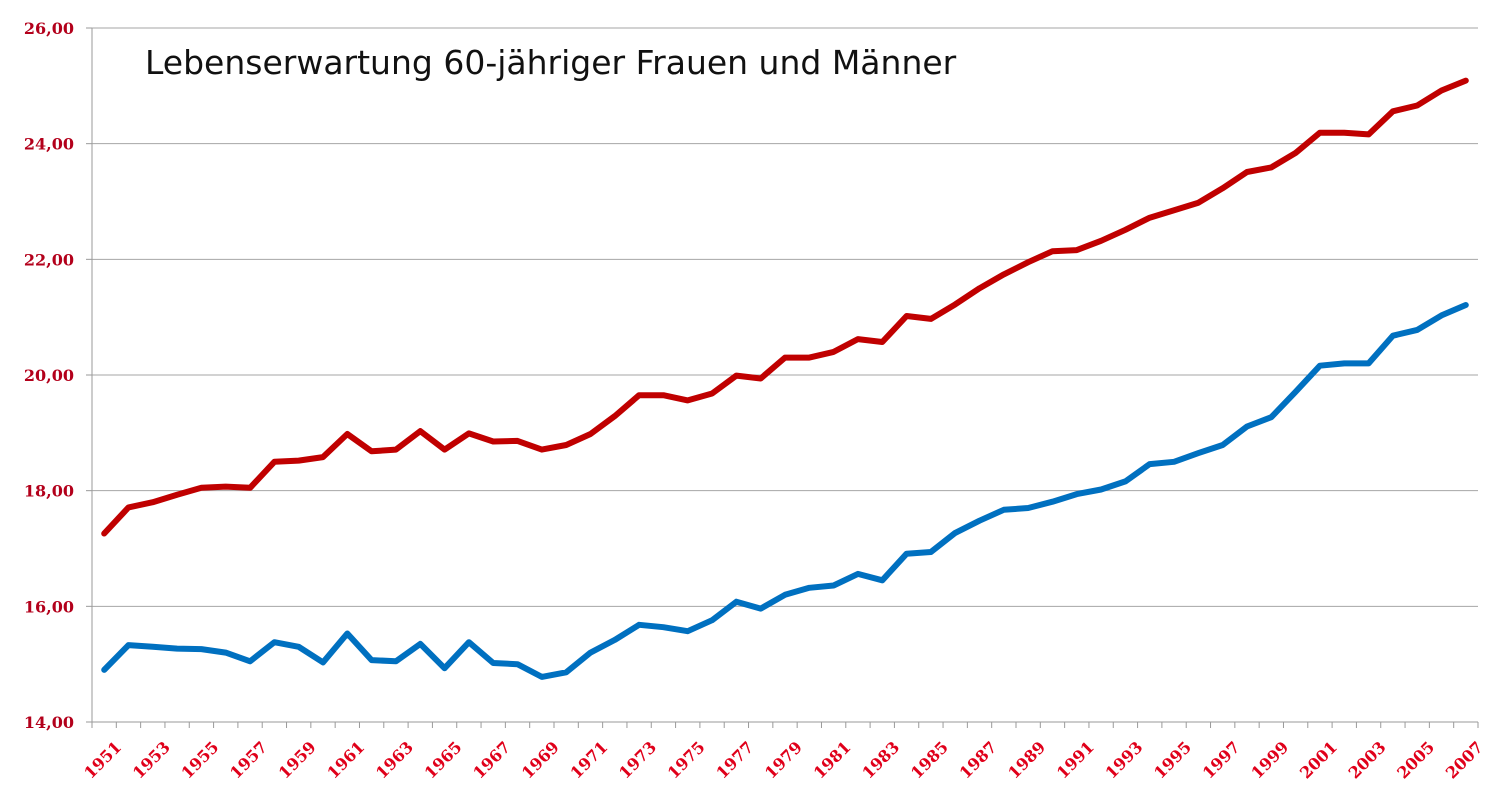  I want to click on x-tick-label: 1999, so click(1269, 760).